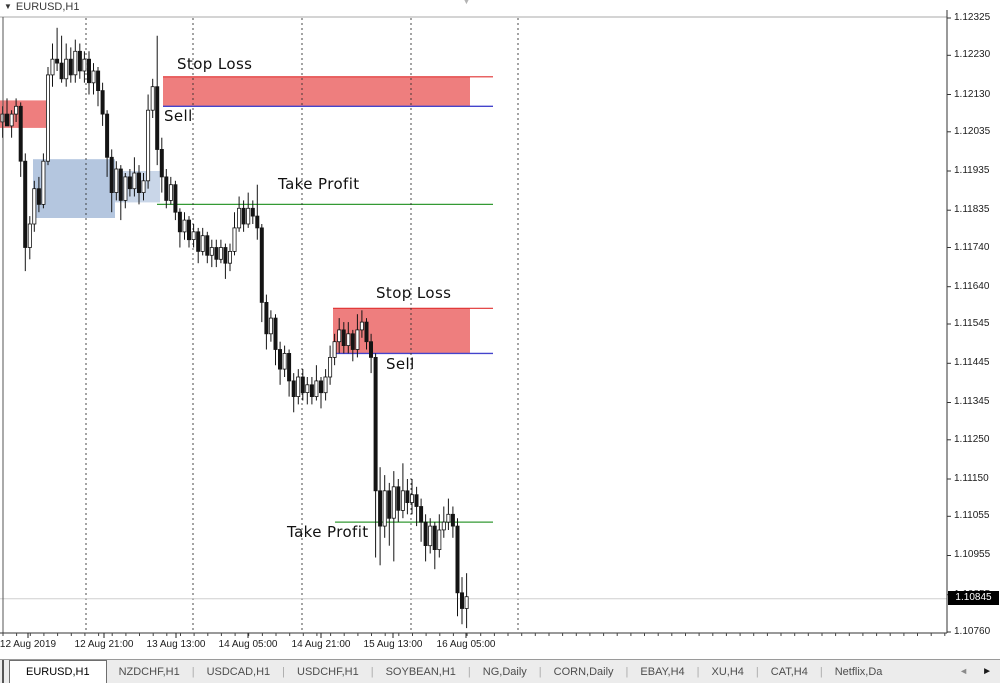  Describe the element at coordinates (149, 671) in the screenshot. I see `tab-nzdchf-h1: NZDCHF,H1` at that location.